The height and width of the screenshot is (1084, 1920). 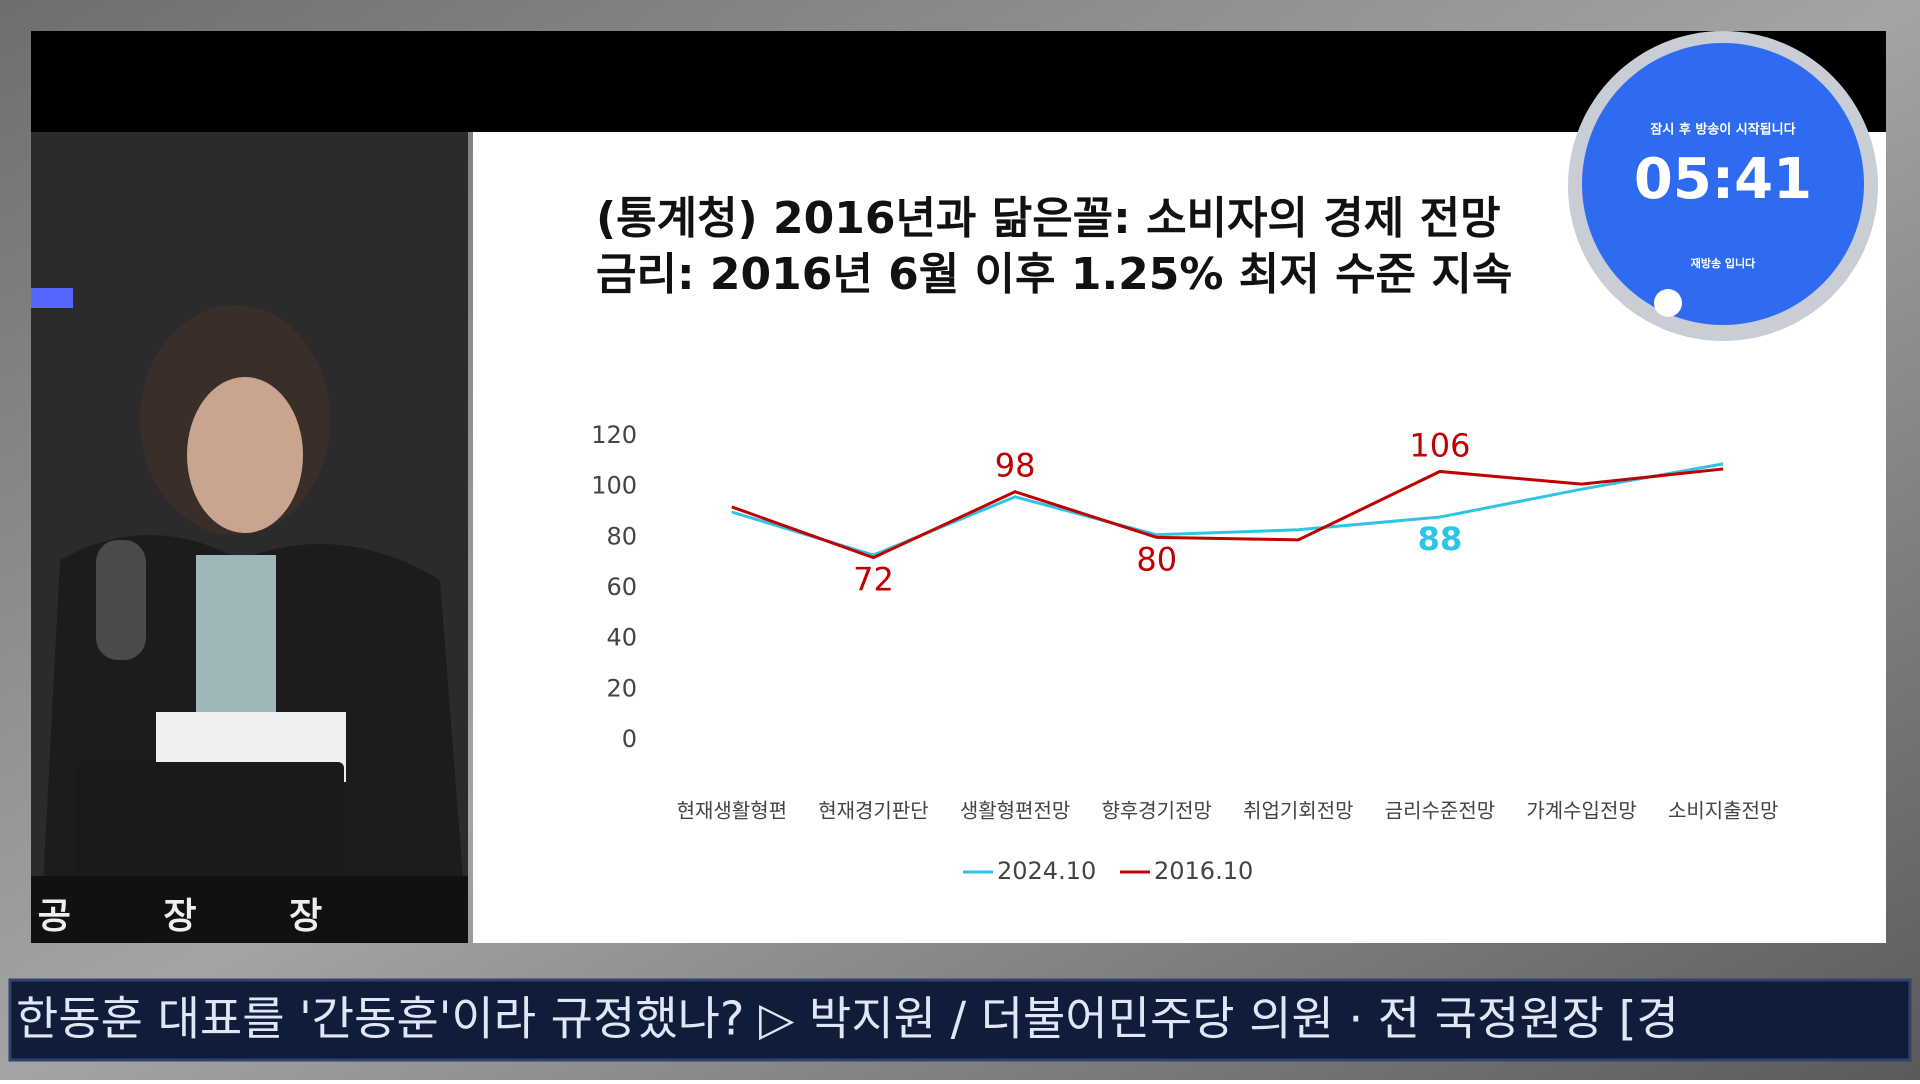 I want to click on ticker-bar, so click(x=960, y=1020).